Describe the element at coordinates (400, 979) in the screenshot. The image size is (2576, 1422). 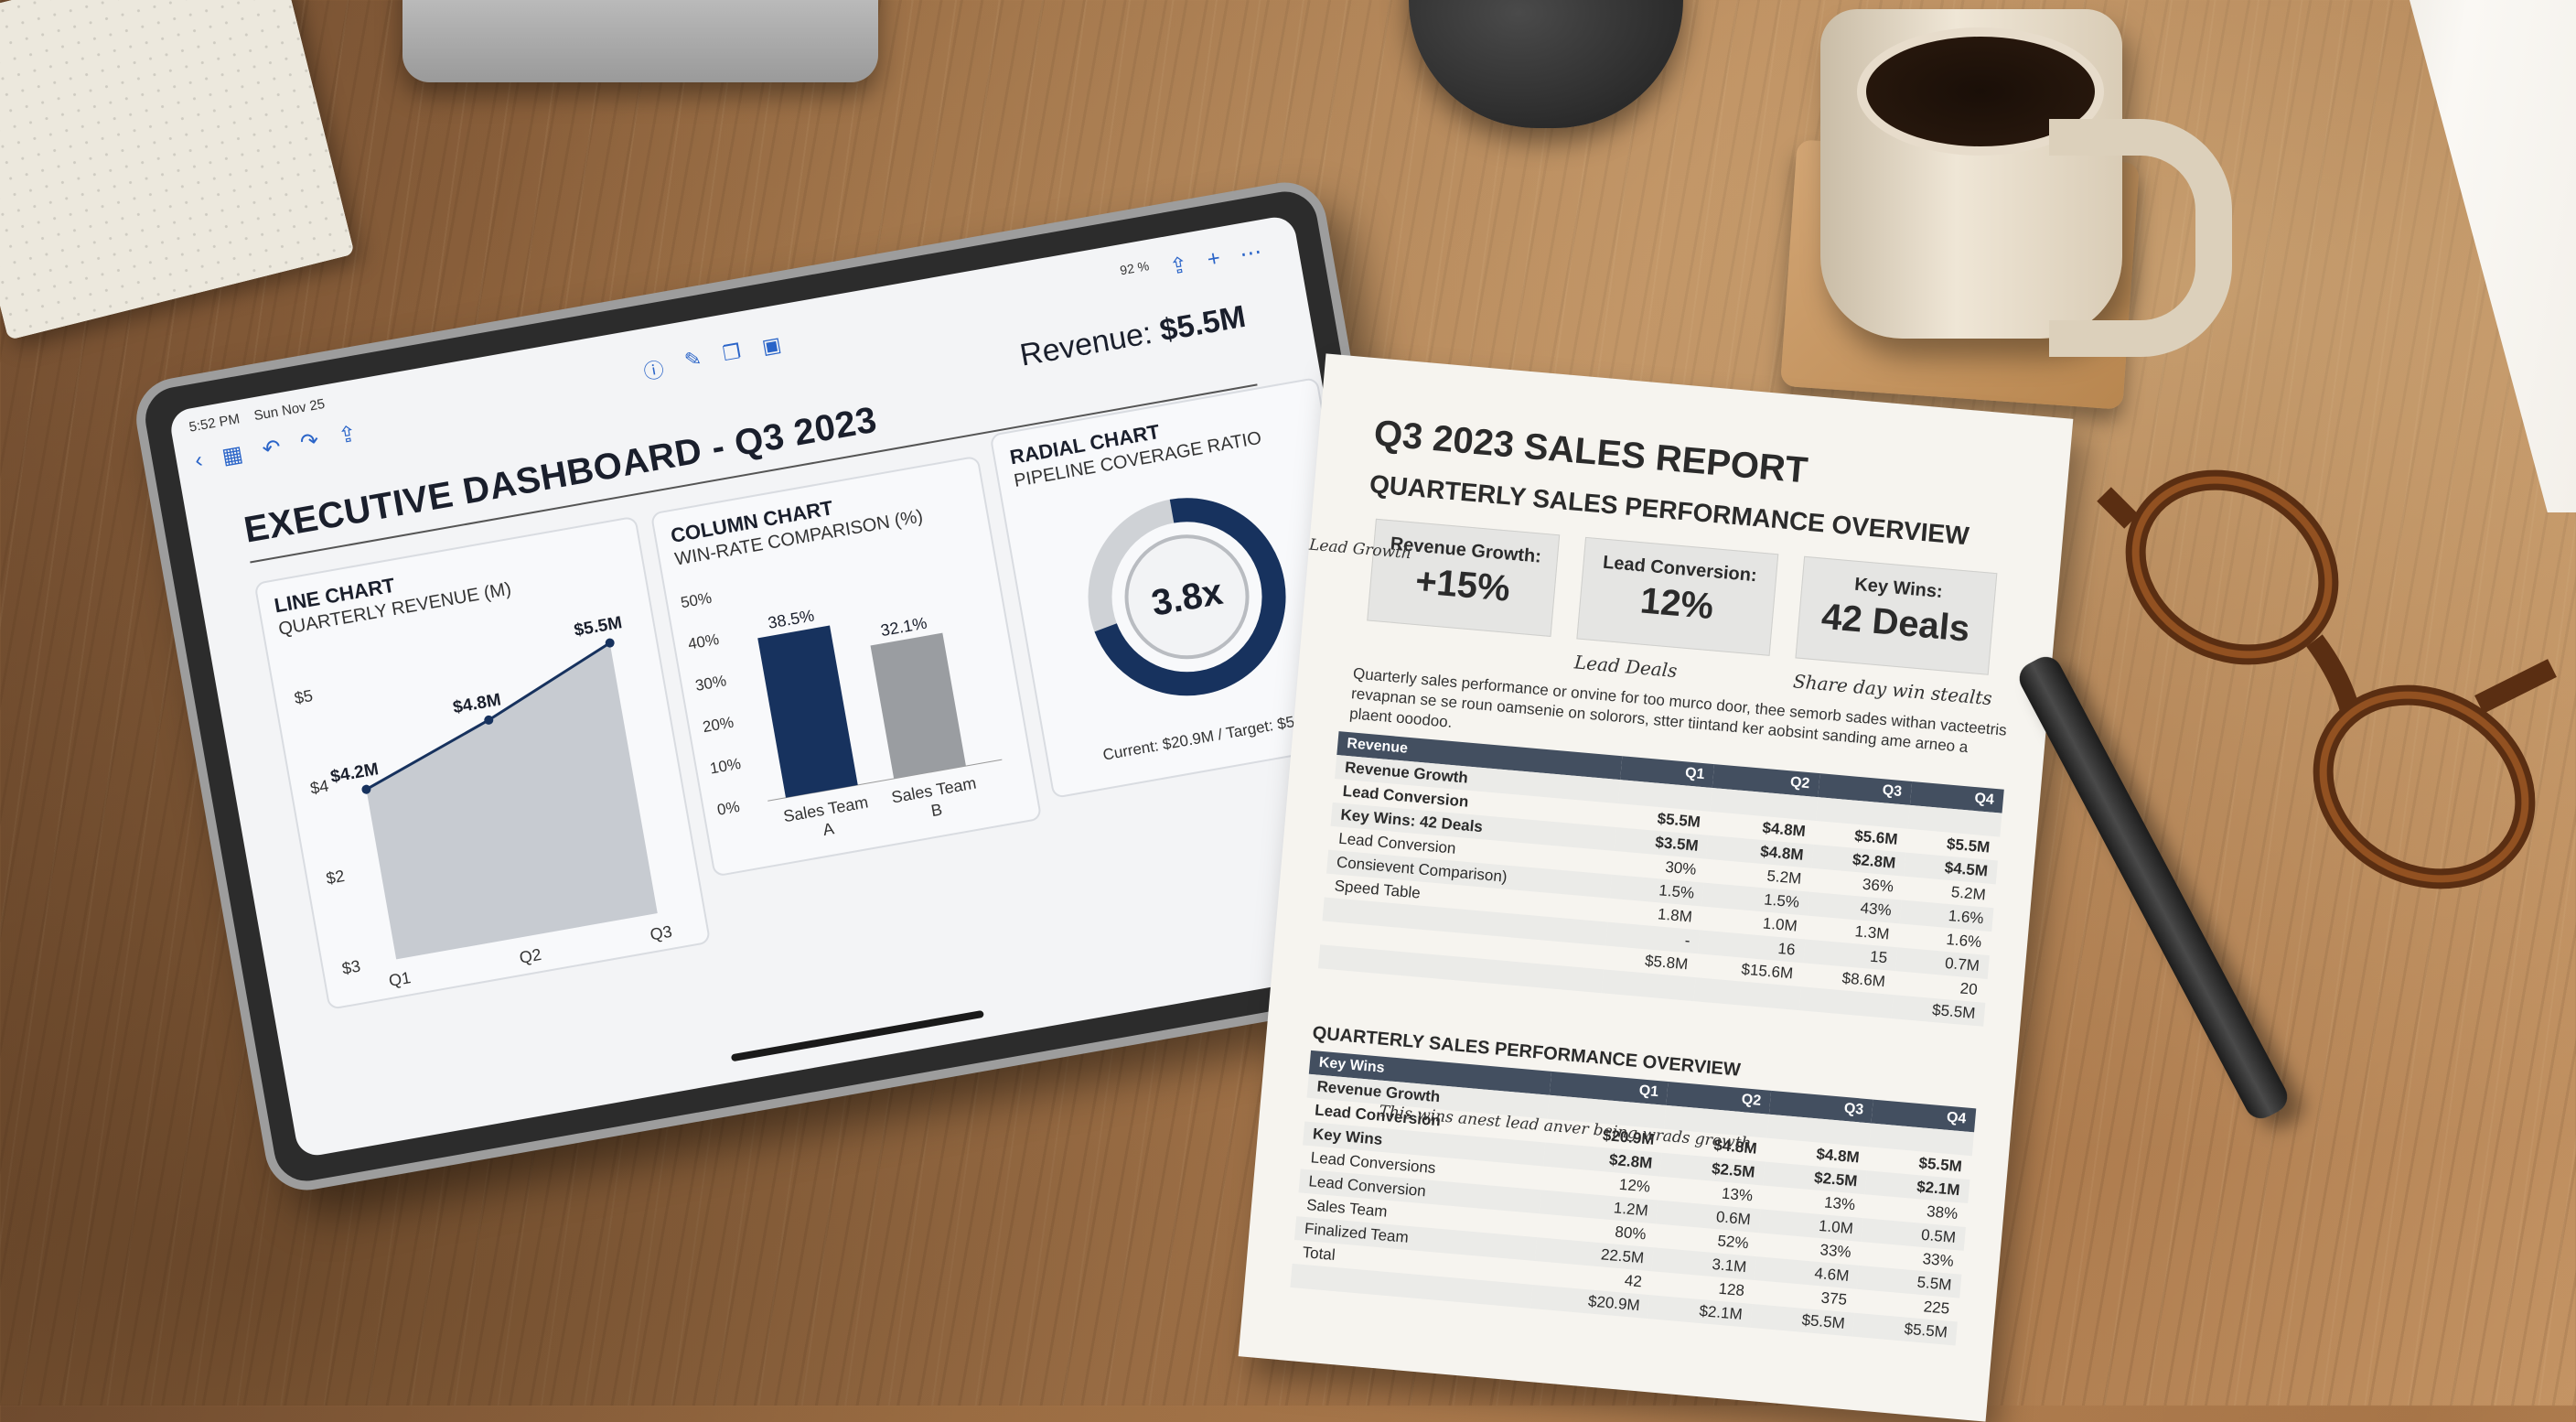
I see `x-tick-label: Q1` at that location.